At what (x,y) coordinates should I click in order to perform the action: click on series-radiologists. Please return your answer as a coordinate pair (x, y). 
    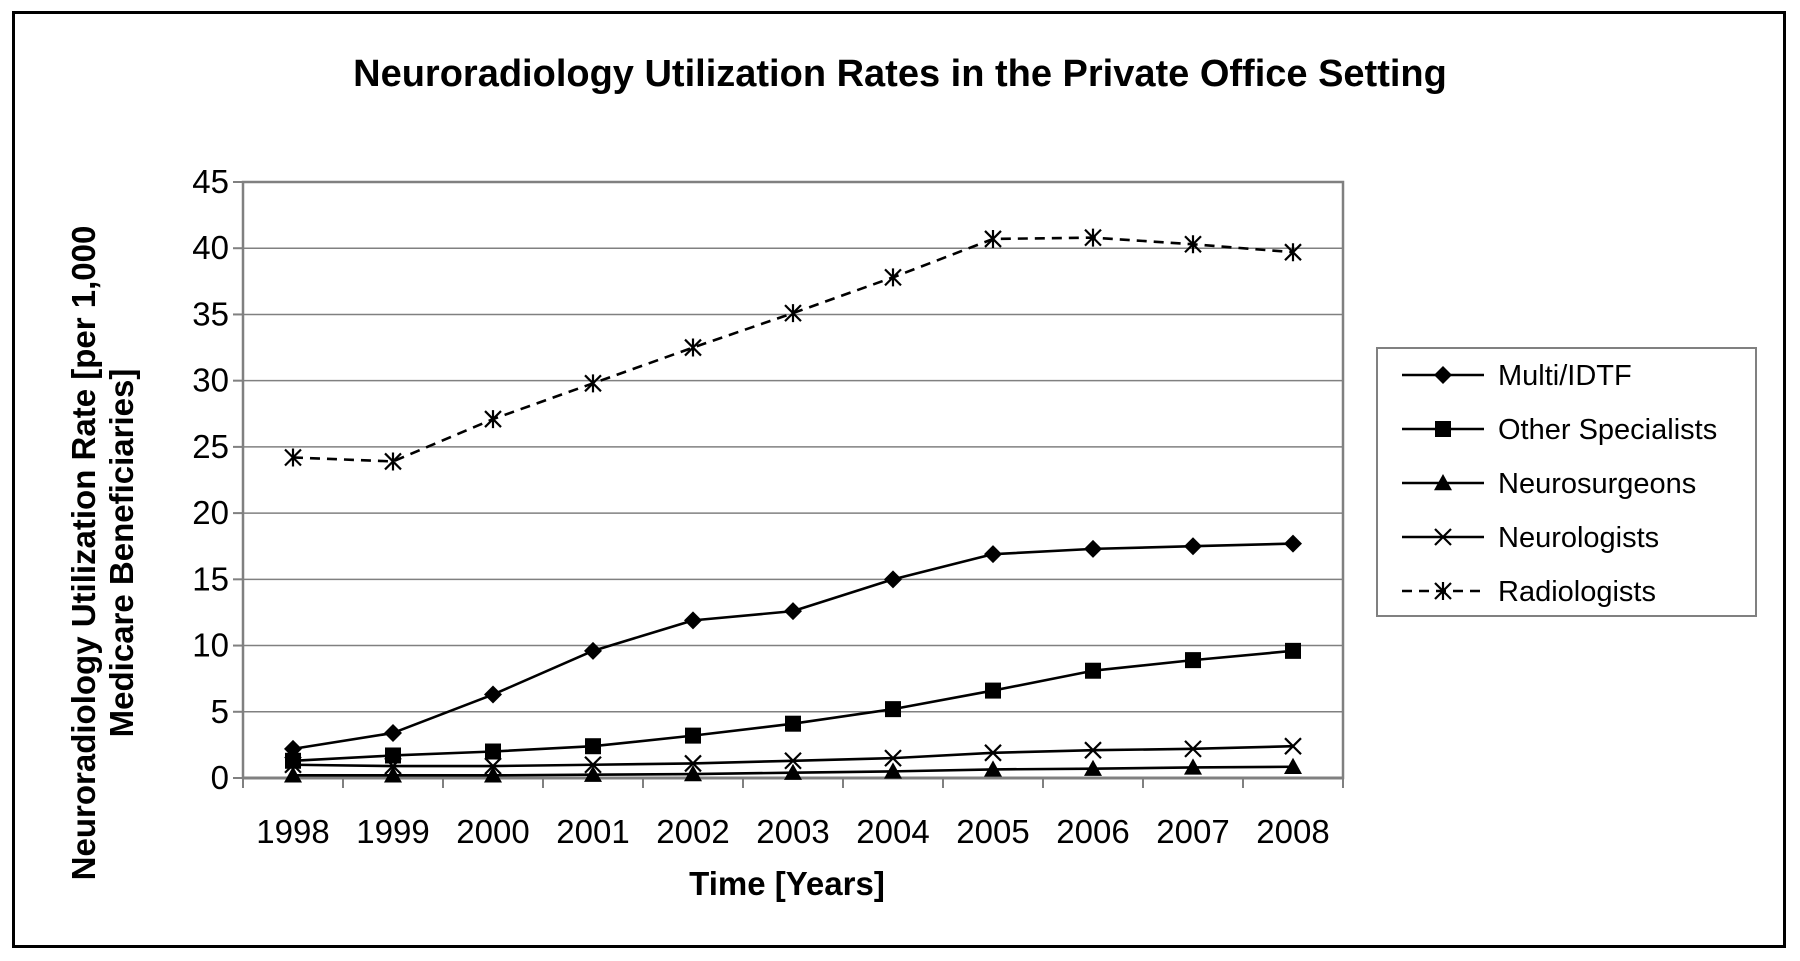
    Looking at the image, I should click on (793, 349).